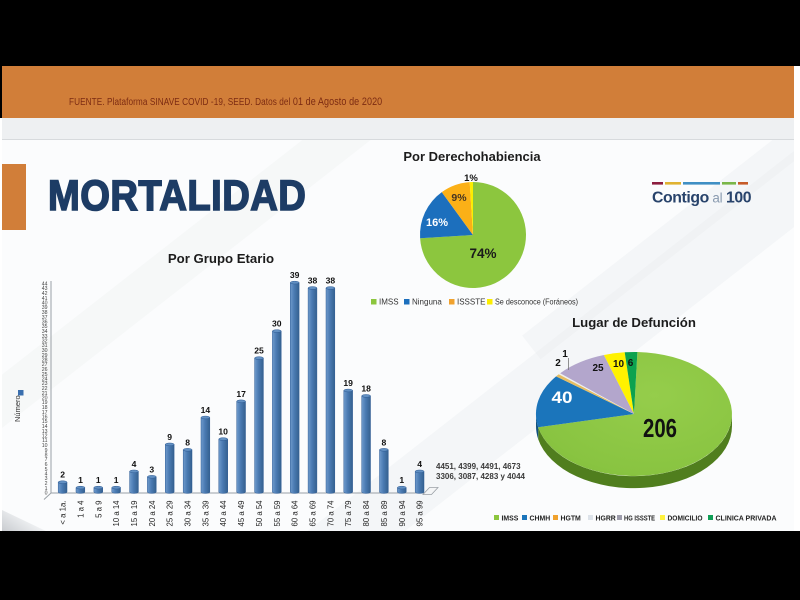 The width and height of the screenshot is (800, 600). Describe the element at coordinates (45, 299) in the screenshot. I see `svg-text: 41` at that location.